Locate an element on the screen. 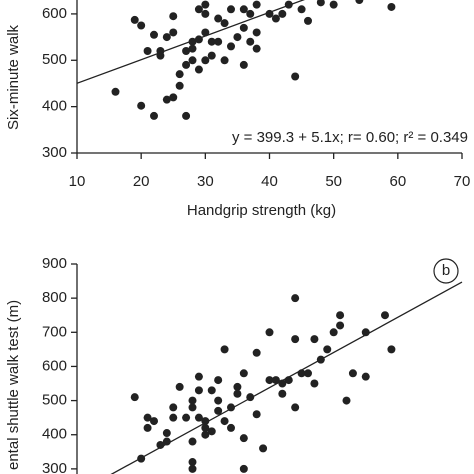 This screenshot has height=474, width=474. x-tick-label: 20 is located at coordinates (141, 181).